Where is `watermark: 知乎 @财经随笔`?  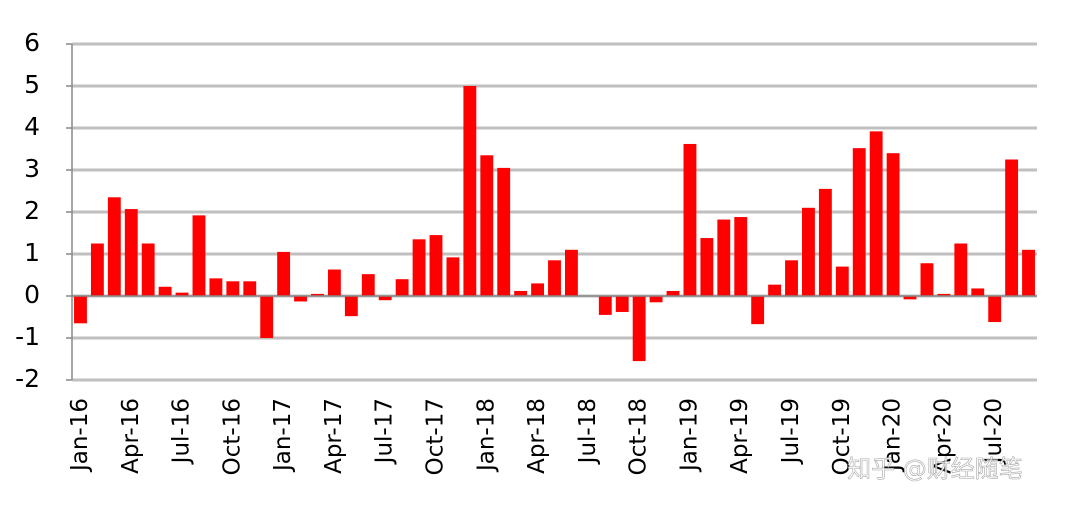
watermark: 知乎 @财经随笔 is located at coordinates (935, 469).